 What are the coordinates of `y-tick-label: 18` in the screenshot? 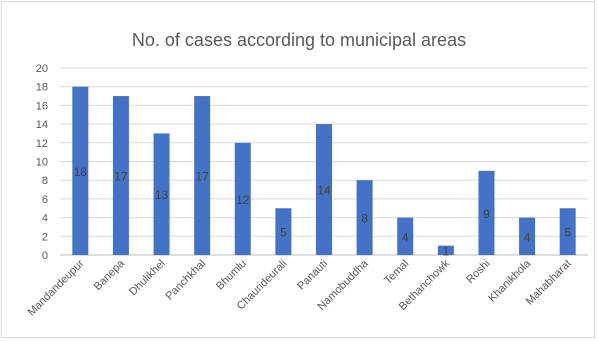 It's located at (42, 88).